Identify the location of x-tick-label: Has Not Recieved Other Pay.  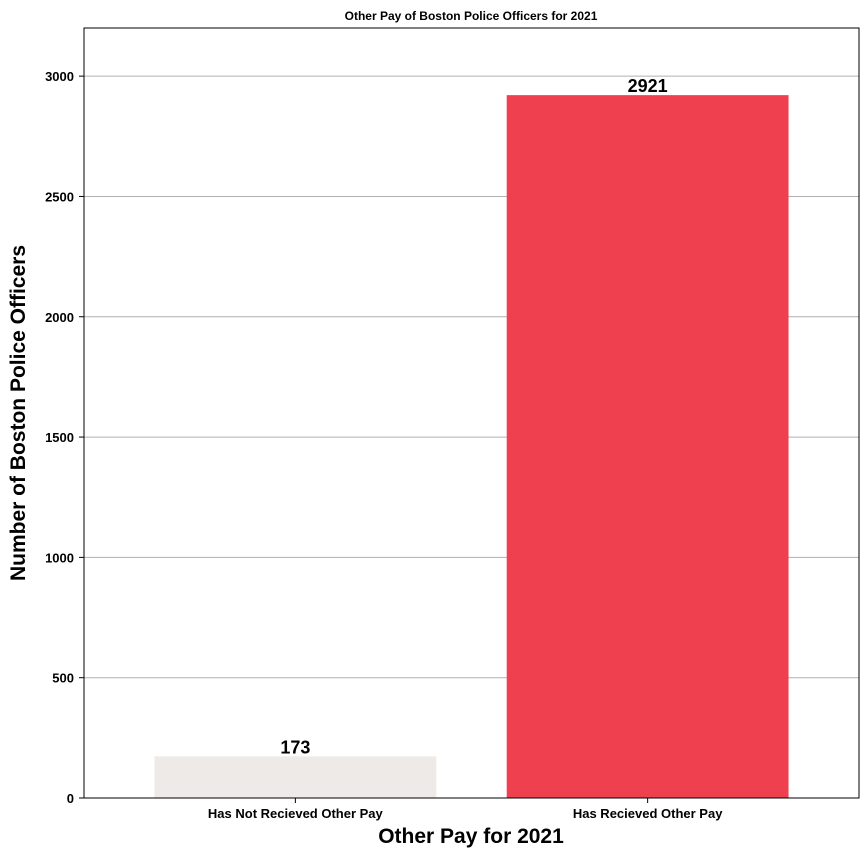
(296, 813).